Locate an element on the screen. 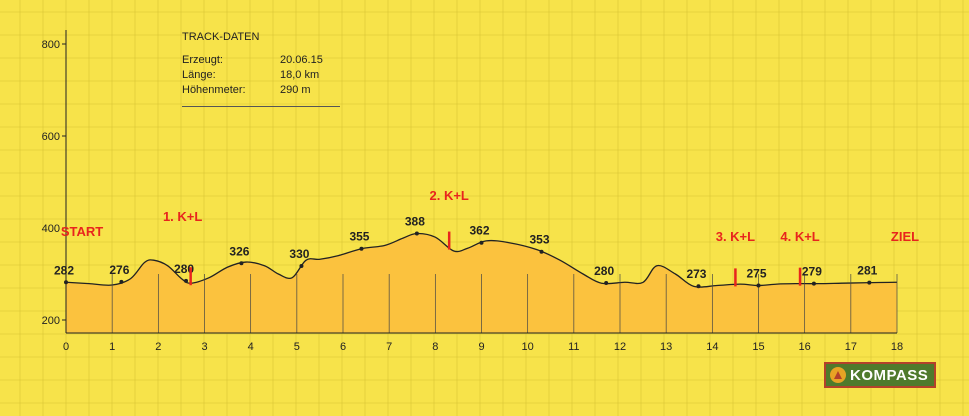 The height and width of the screenshot is (416, 969). elevation-label: 273 is located at coordinates (696, 274).